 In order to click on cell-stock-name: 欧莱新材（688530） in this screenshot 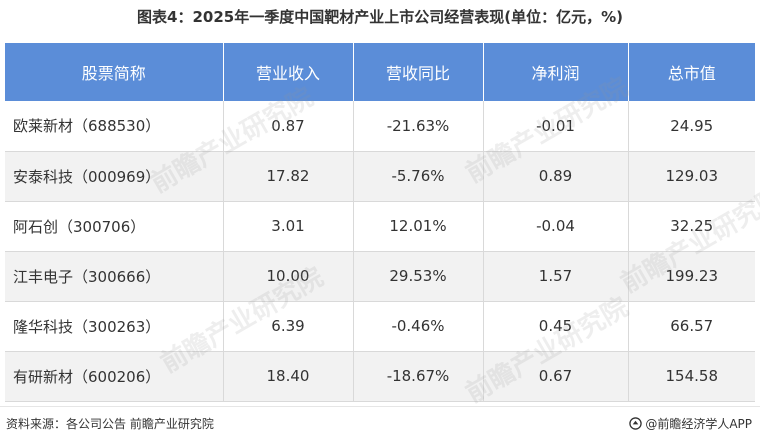, I will do `click(114, 126)`.